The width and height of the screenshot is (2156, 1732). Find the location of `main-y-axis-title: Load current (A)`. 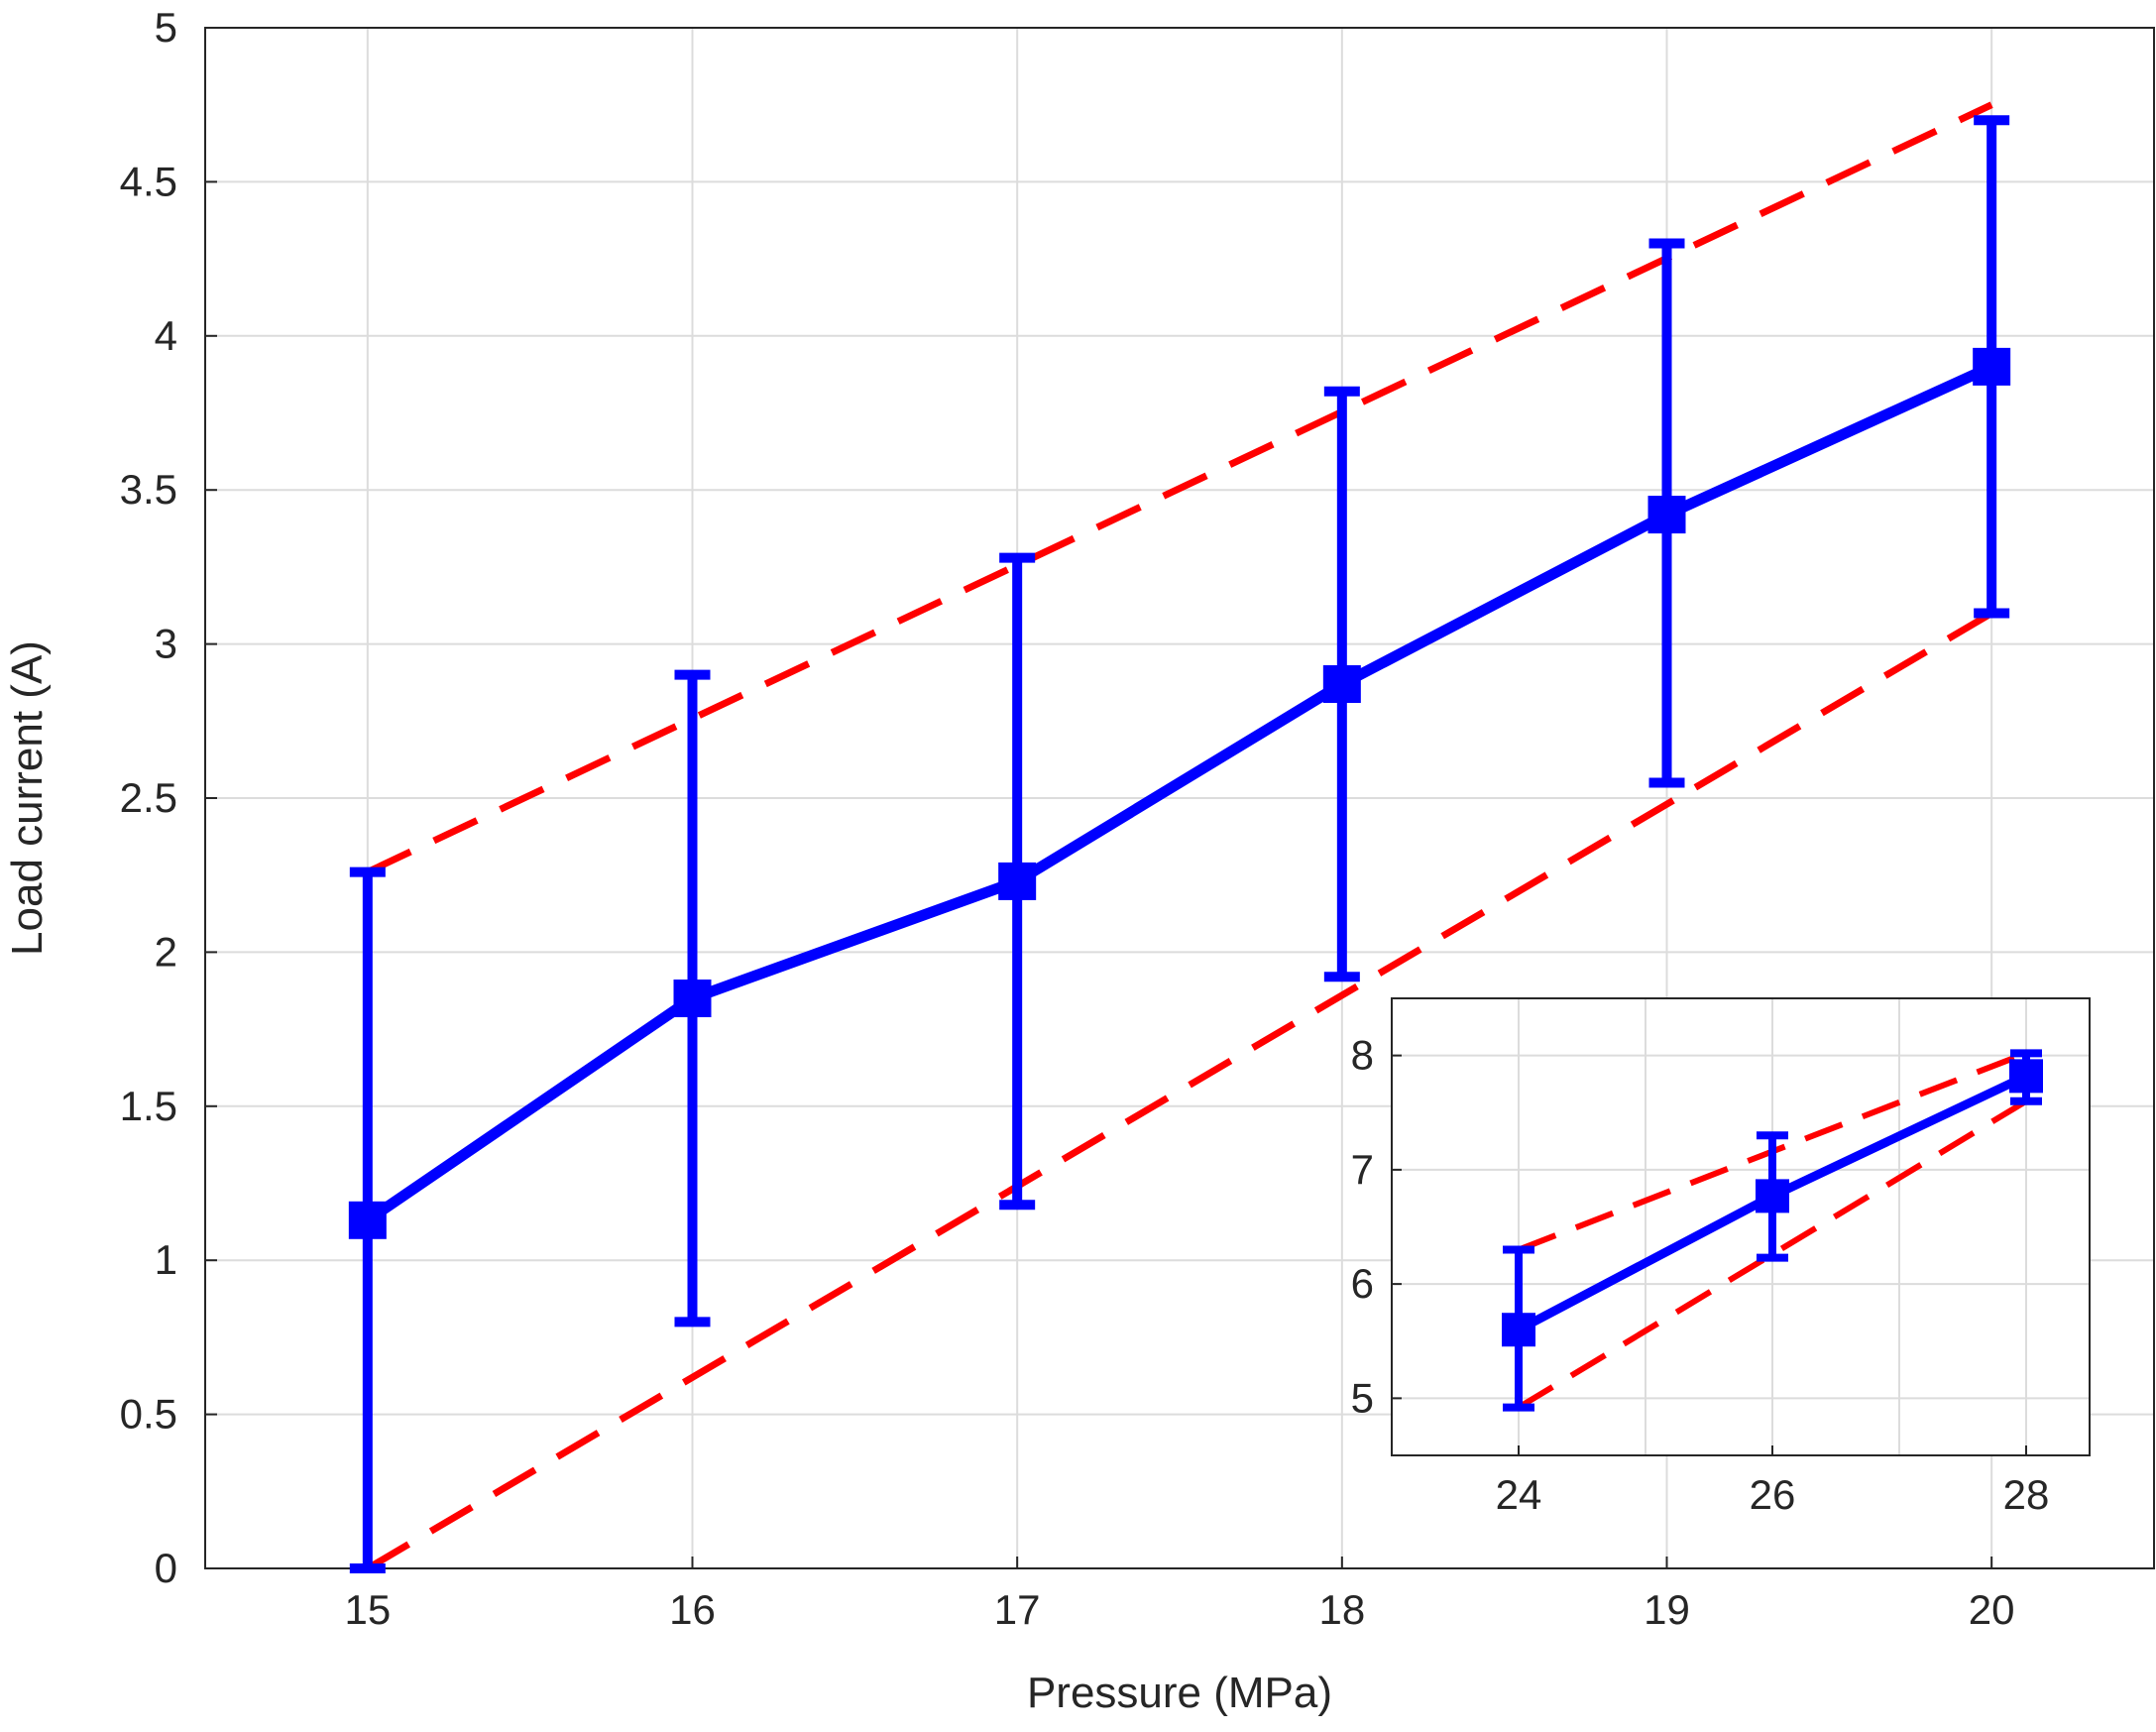

main-y-axis-title: Load current (A) is located at coordinates (27, 798).